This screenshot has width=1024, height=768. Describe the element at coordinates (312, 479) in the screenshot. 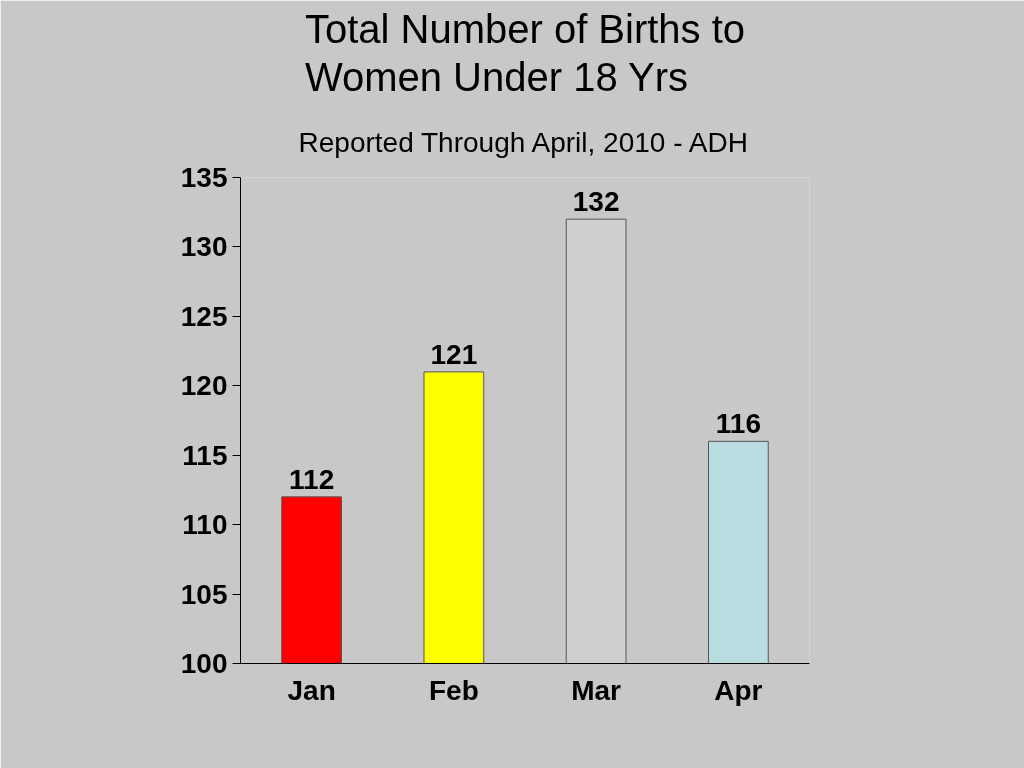

I see `data-label: 112` at that location.